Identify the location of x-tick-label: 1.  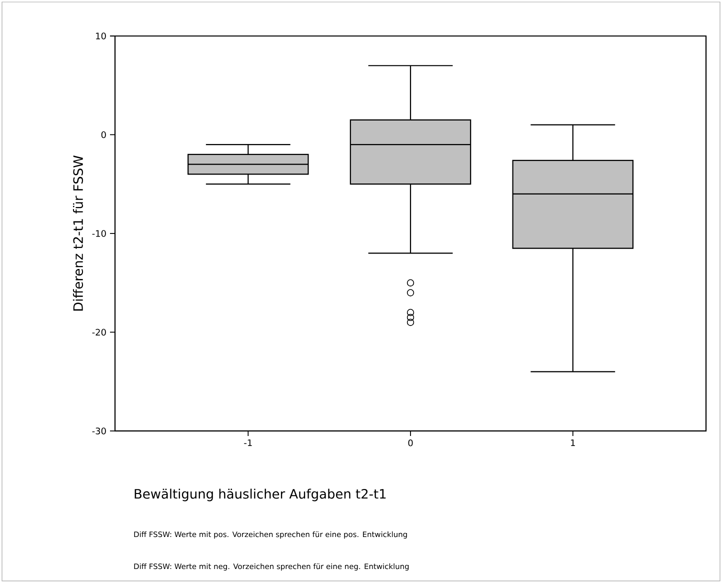
(573, 443).